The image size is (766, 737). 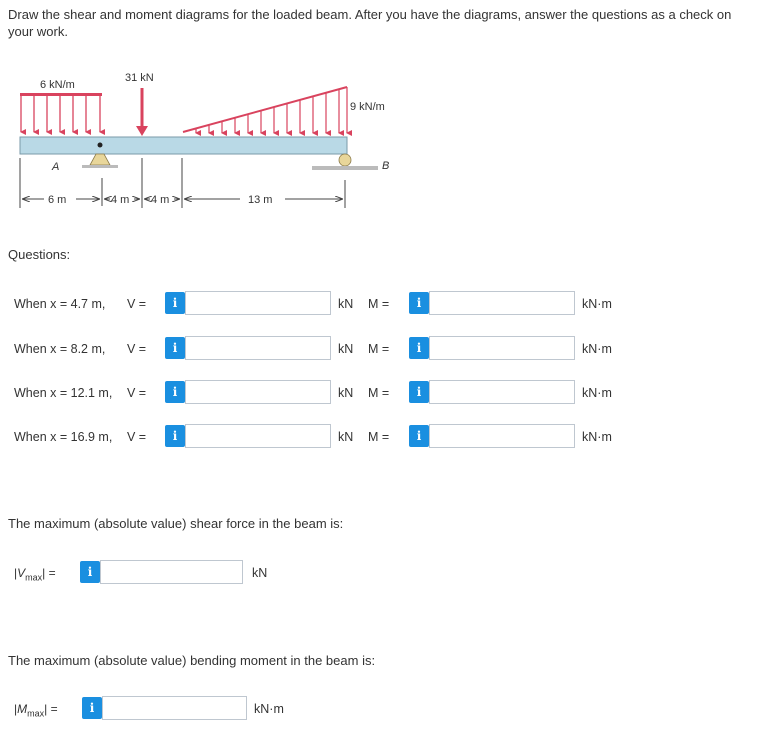 I want to click on vmax-unit: kN, so click(x=260, y=573).